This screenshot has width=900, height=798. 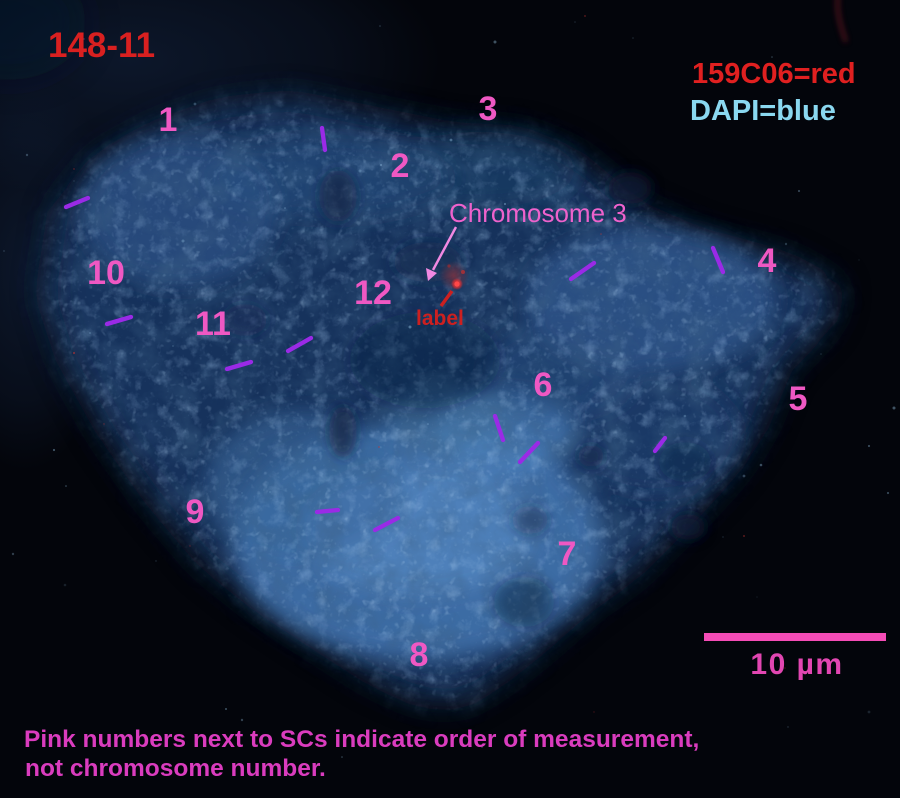 I want to click on svg-text: label, so click(x=440, y=318).